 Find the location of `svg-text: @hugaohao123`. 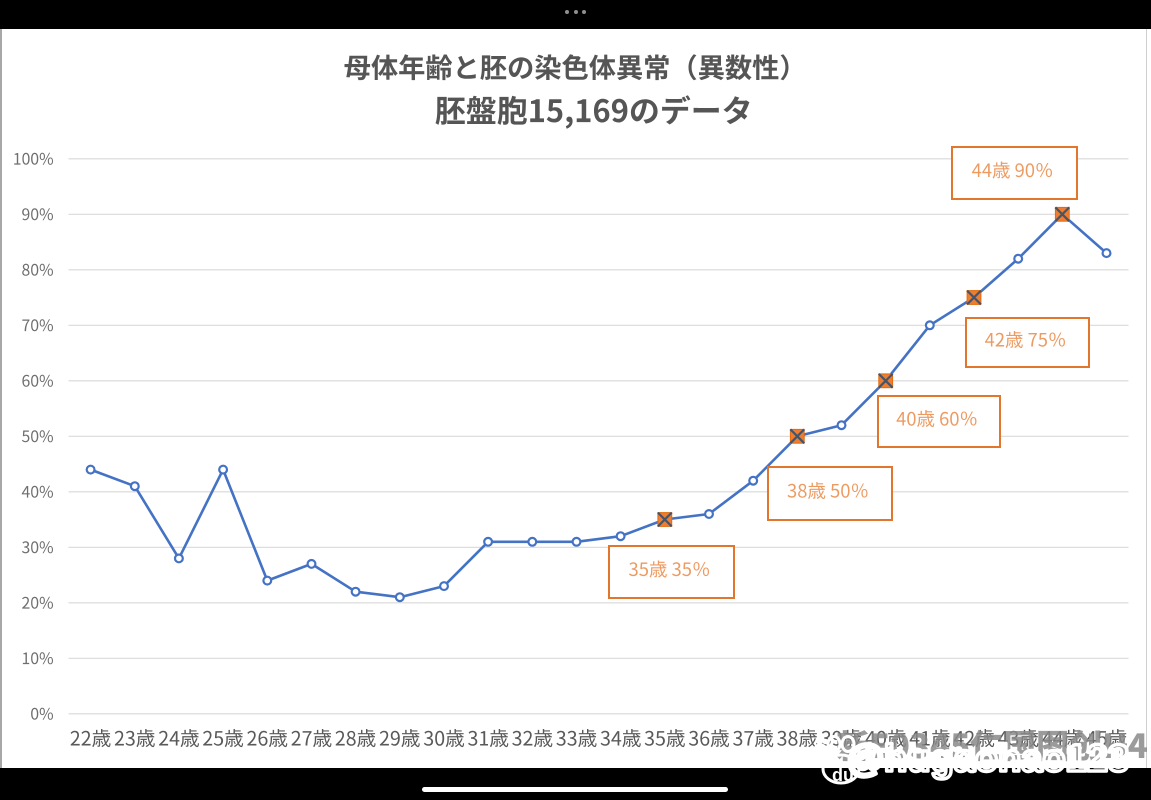

svg-text: @hugaohao123 is located at coordinates (988, 759).